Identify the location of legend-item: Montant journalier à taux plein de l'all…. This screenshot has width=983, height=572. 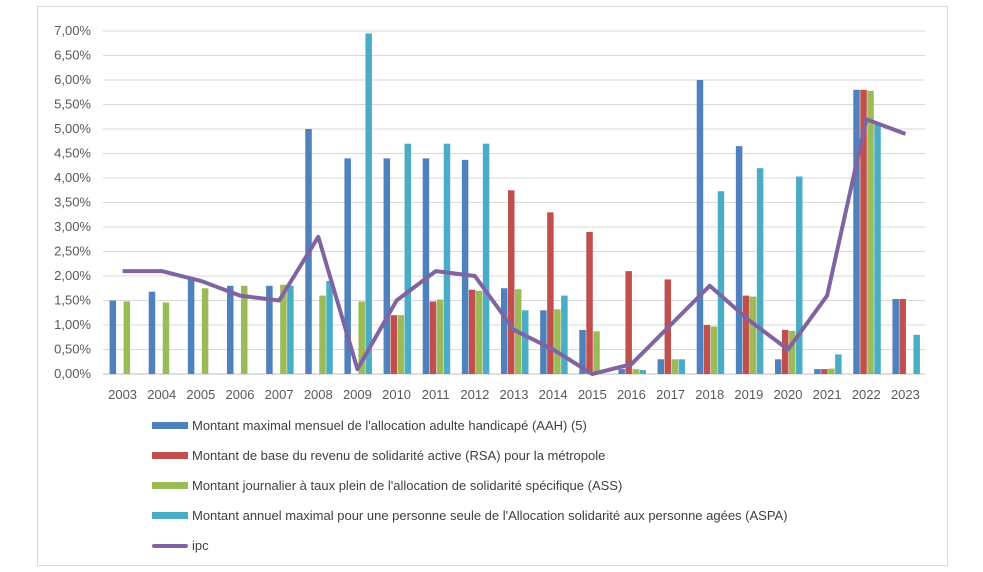
(387, 485).